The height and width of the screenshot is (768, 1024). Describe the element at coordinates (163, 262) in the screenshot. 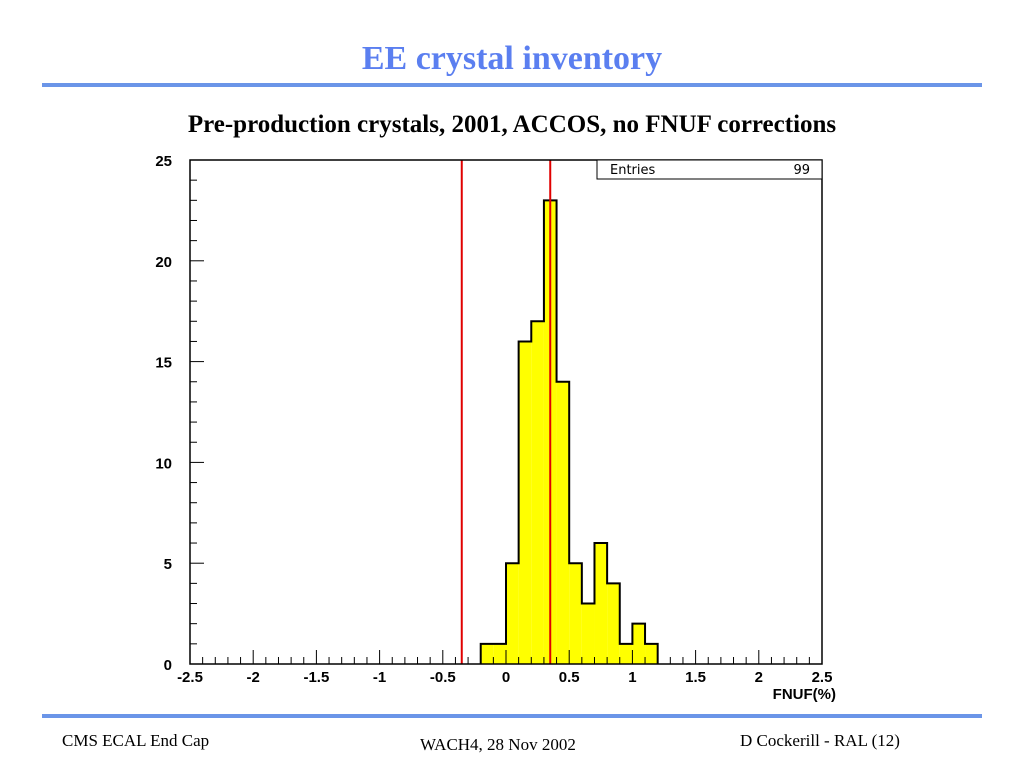

I see `y-tick-label: 20` at that location.